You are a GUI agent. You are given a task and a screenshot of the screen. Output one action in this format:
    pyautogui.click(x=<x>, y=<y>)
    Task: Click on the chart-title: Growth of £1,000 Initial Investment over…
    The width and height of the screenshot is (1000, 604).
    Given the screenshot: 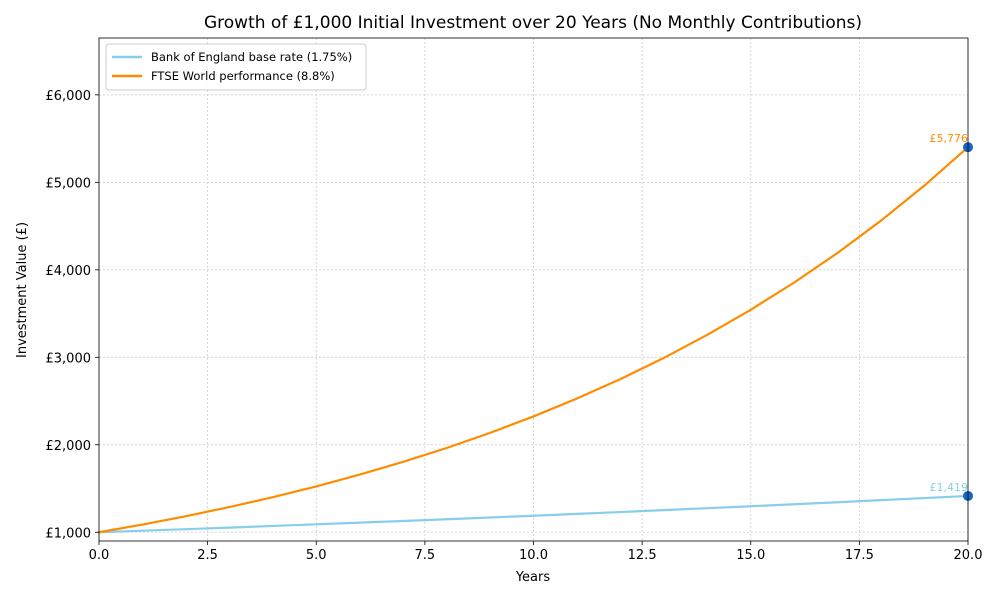 What is the action you would take?
    pyautogui.click(x=533, y=23)
    